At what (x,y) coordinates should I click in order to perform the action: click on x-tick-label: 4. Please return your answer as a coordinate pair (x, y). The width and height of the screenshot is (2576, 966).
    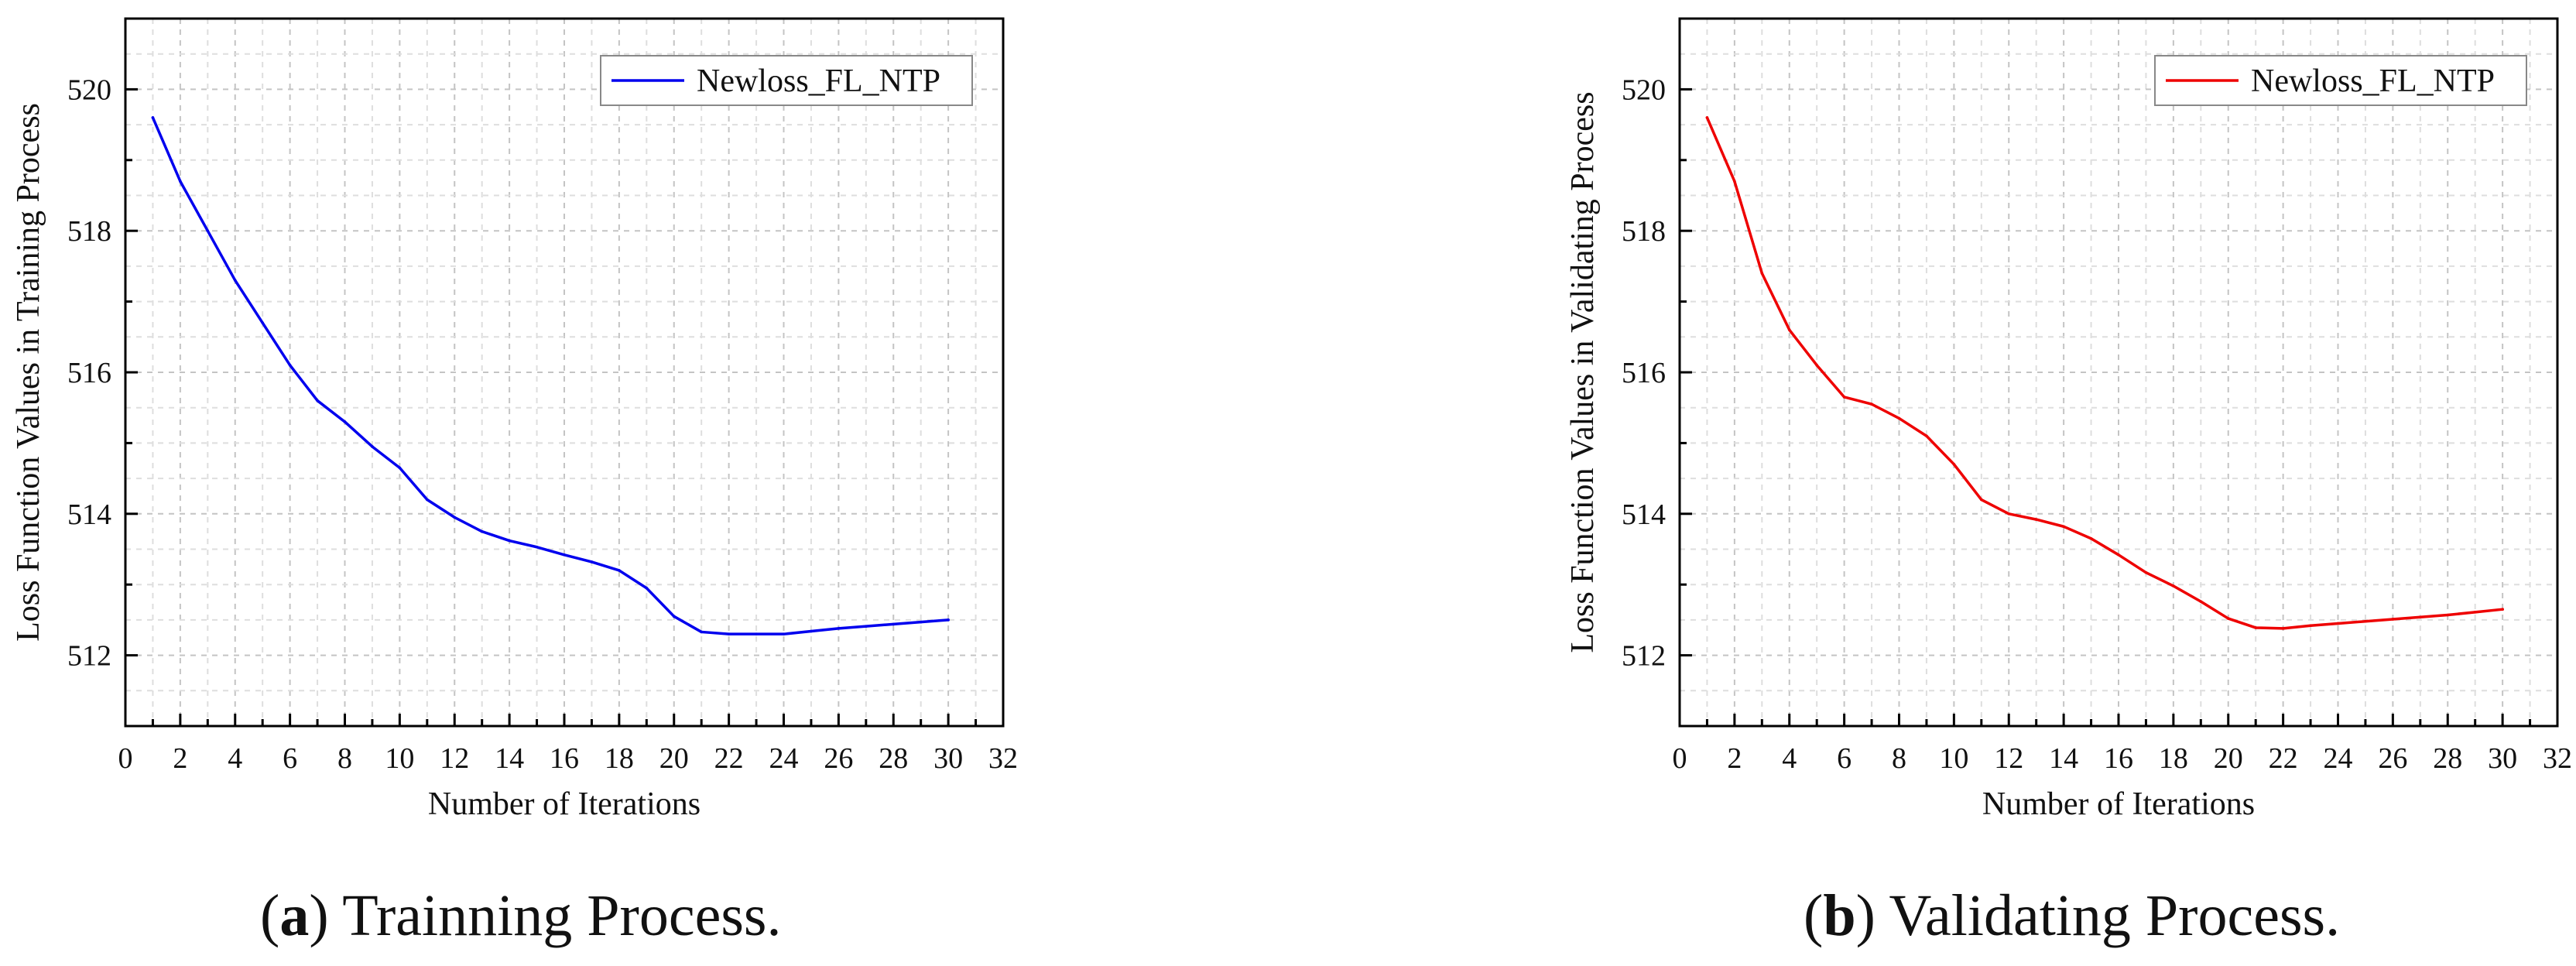
    Looking at the image, I should click on (235, 758).